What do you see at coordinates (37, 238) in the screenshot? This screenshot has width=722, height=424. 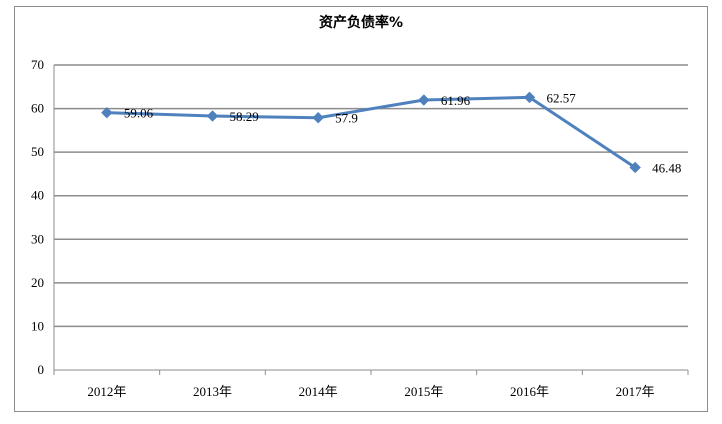 I see `y-tick-label: 30` at bounding box center [37, 238].